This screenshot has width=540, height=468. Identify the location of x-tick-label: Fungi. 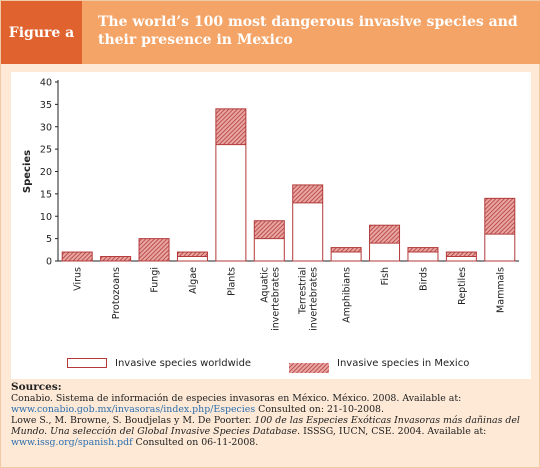
(155, 280).